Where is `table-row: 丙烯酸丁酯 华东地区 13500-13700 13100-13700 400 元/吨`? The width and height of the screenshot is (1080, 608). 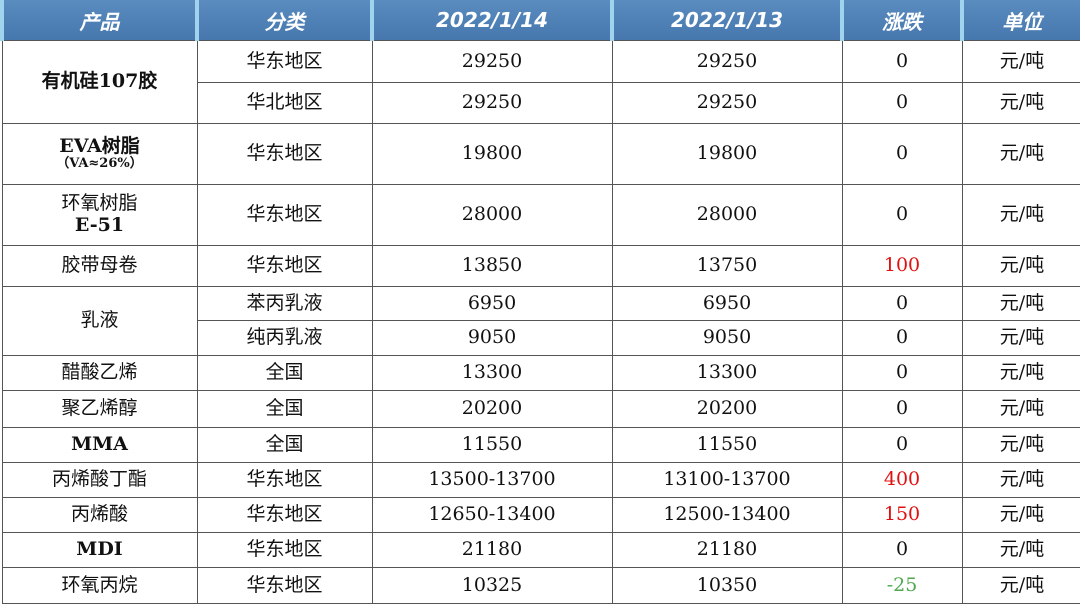
table-row: 丙烯酸丁酯 华东地区 13500-13700 13100-13700 400 元/吨 is located at coordinates (540, 480).